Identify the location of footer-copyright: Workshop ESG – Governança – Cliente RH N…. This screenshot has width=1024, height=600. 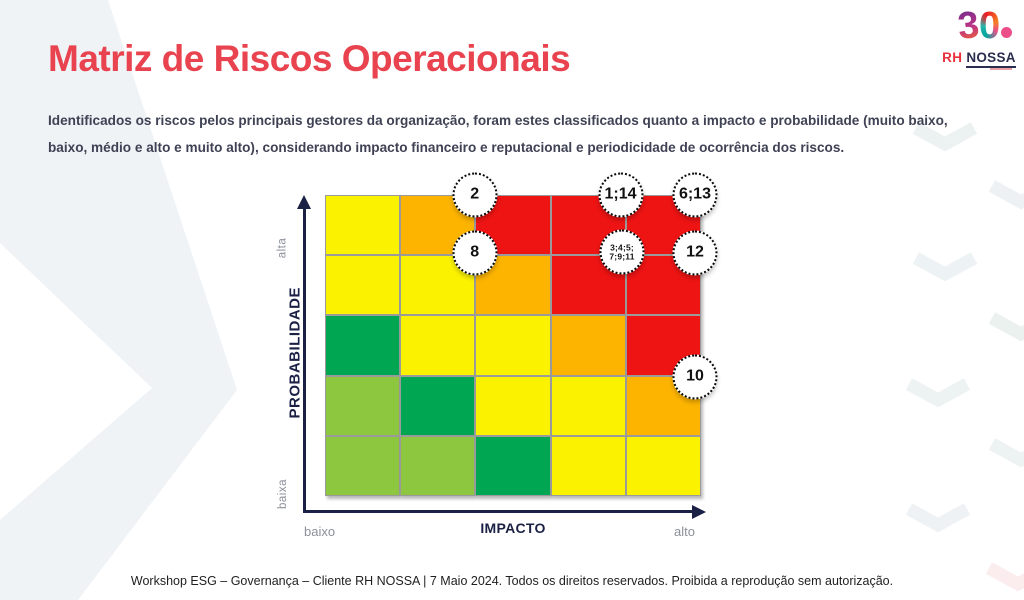
(512, 581).